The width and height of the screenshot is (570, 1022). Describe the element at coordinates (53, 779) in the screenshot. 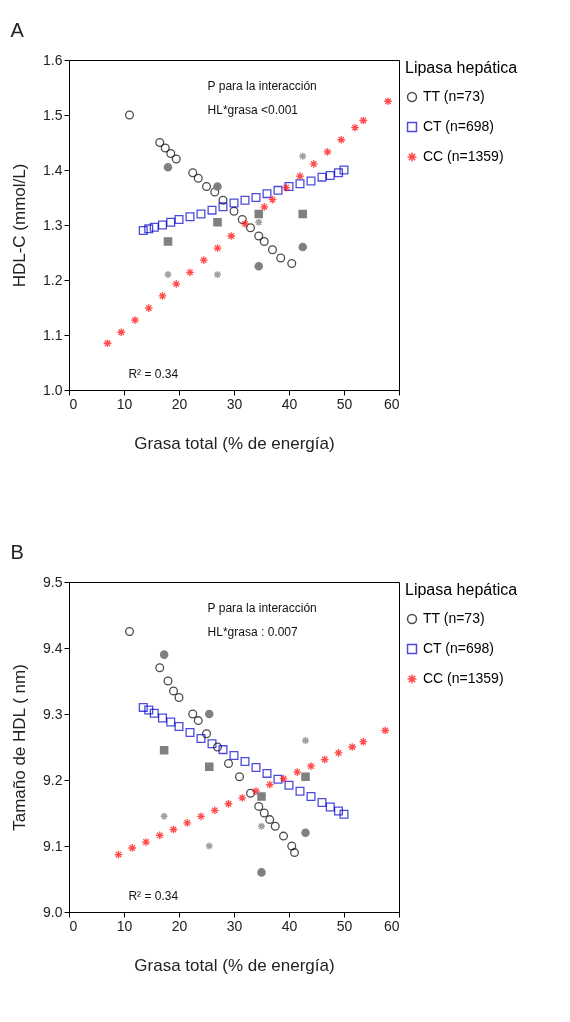

I see `y-tick-label: 9.2` at that location.